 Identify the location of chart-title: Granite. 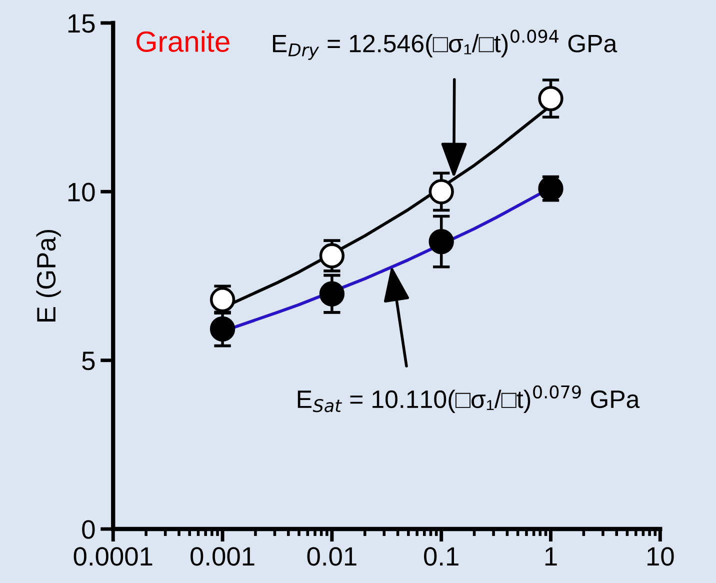
(183, 41).